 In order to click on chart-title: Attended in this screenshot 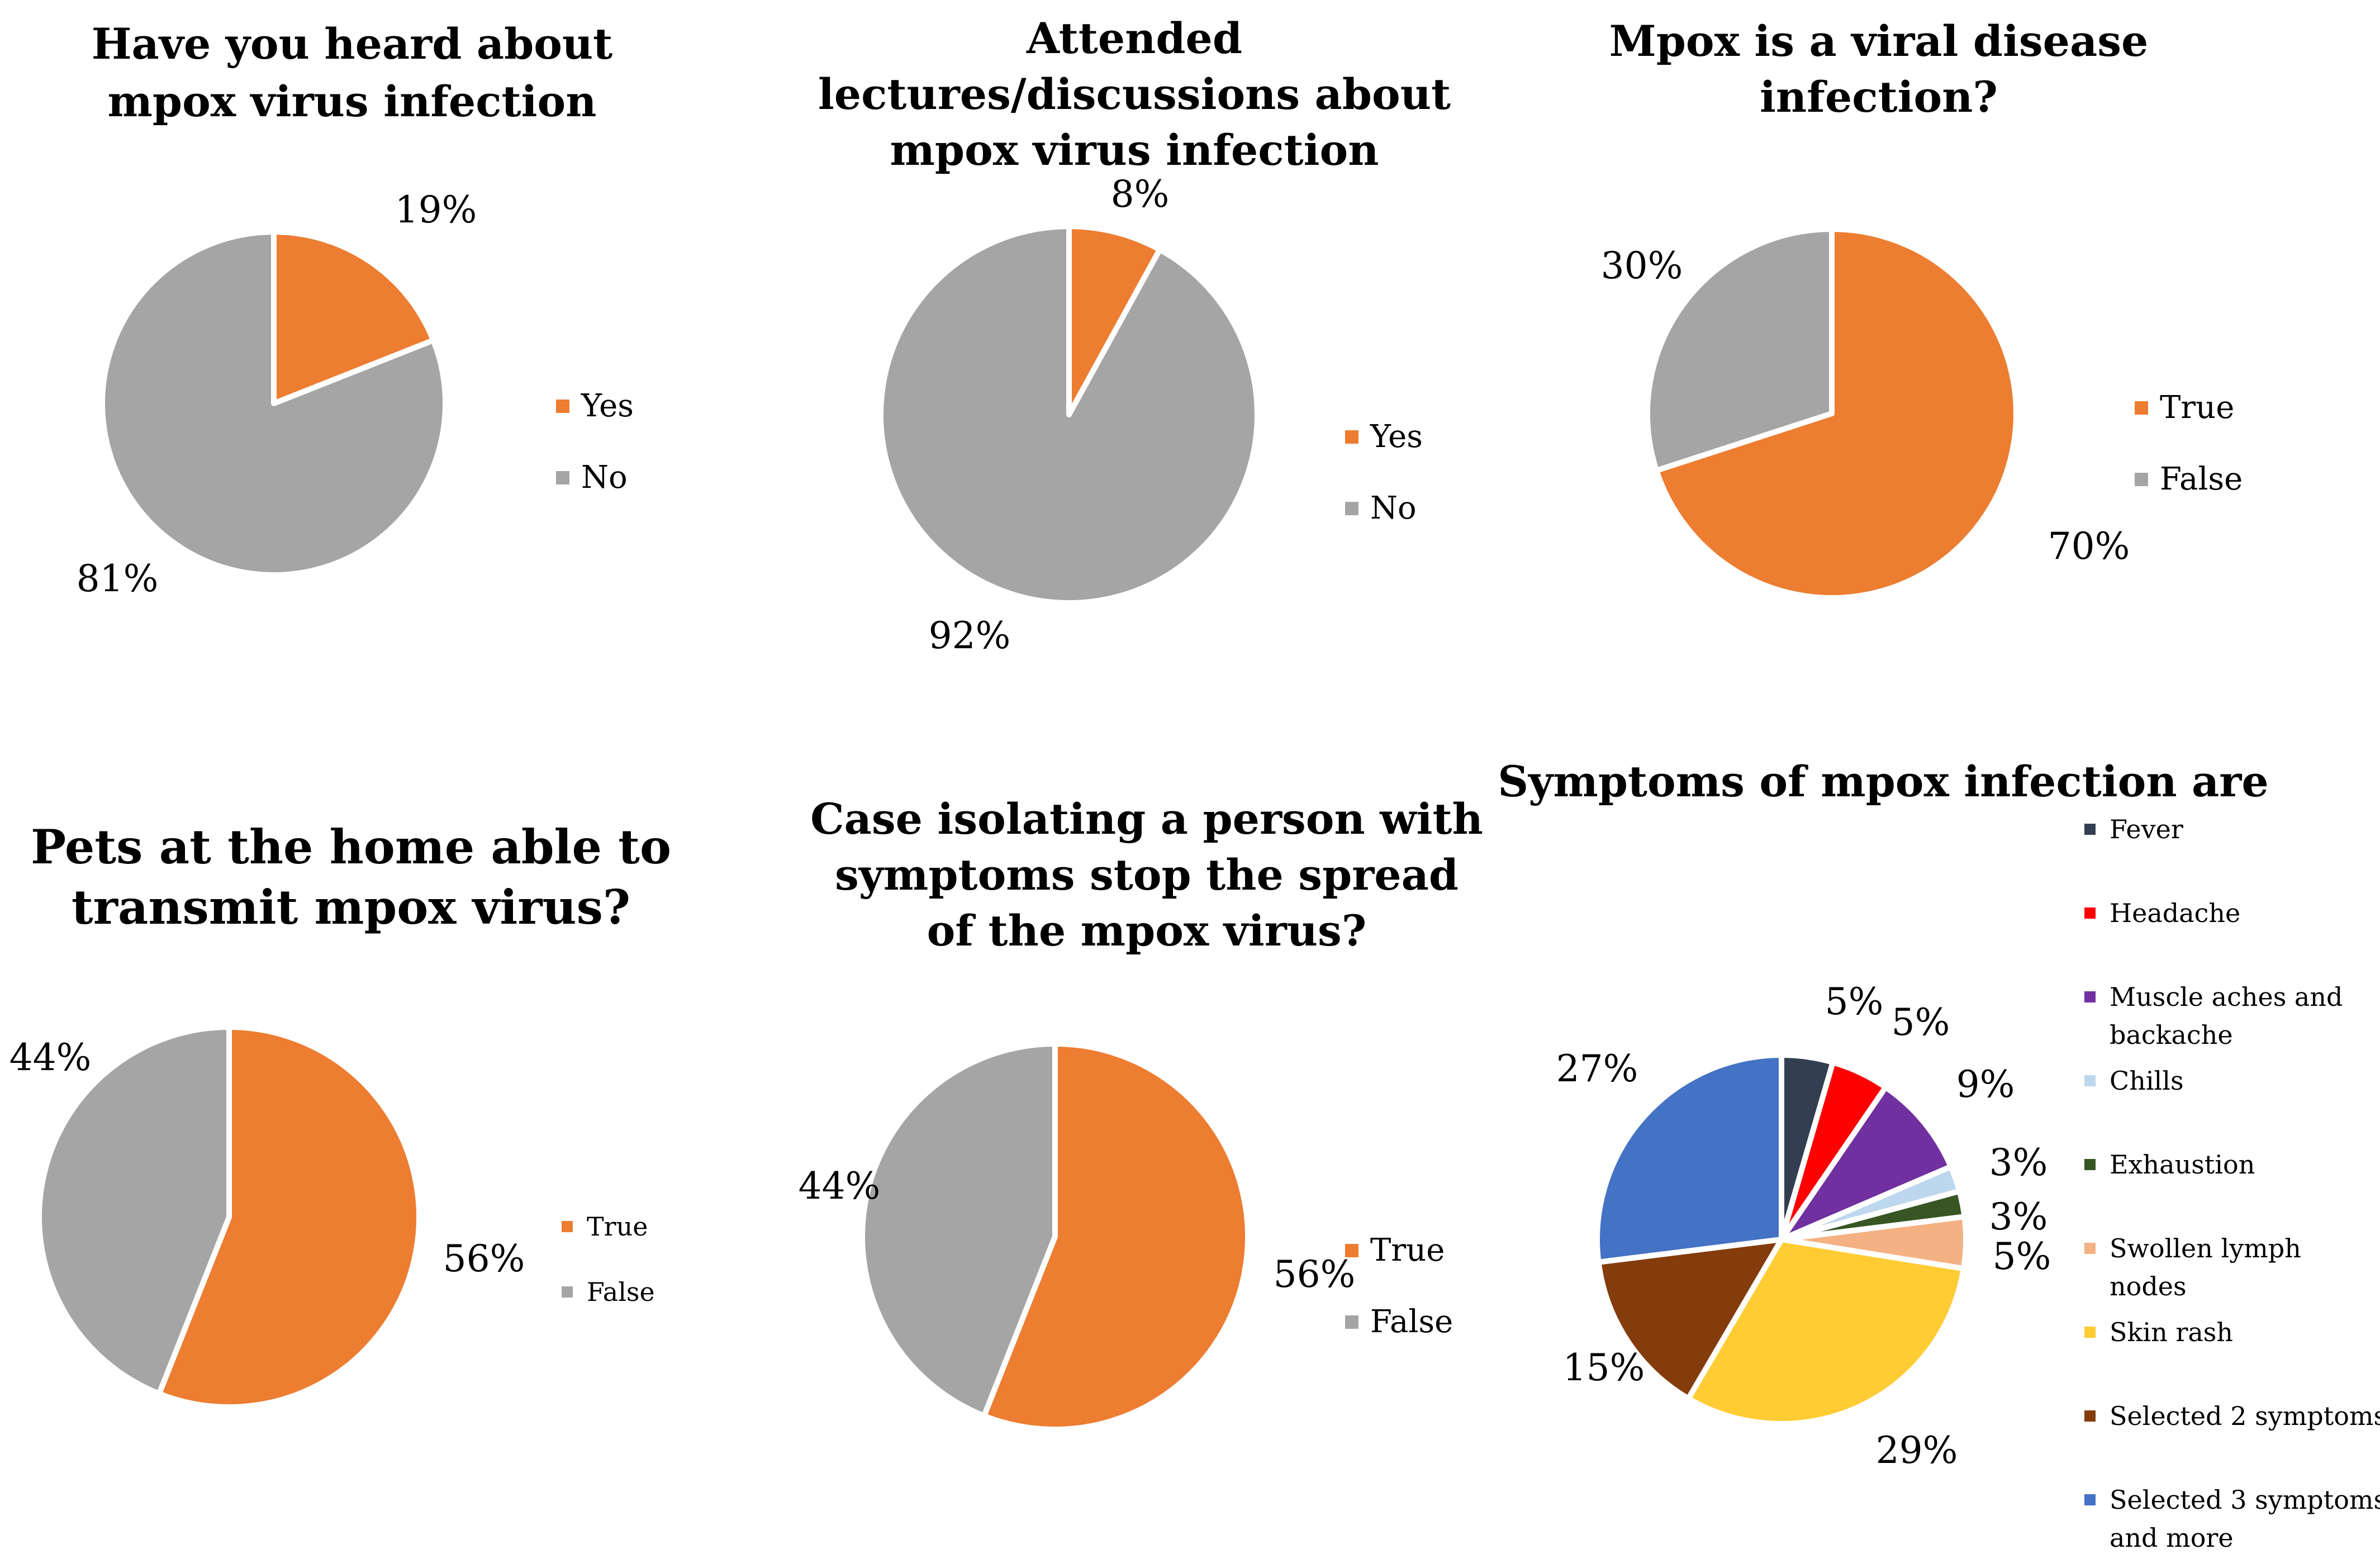, I will do `click(1134, 38)`.